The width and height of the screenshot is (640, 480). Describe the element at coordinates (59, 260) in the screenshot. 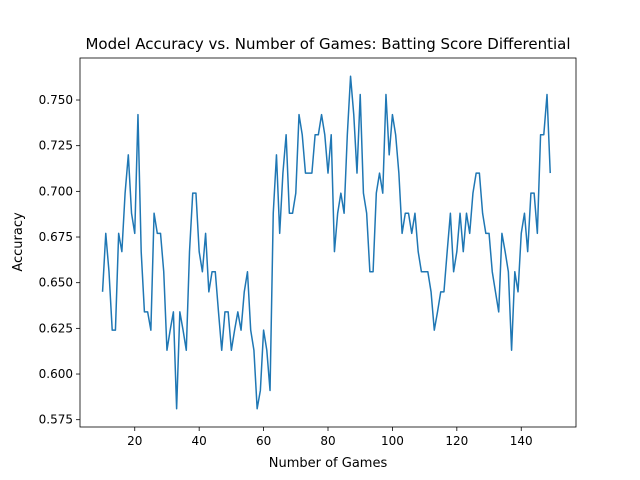

I see `y-axis: 0.575 0.600 0.625 0.650 0.675 0.700 0.725 0.750` at that location.